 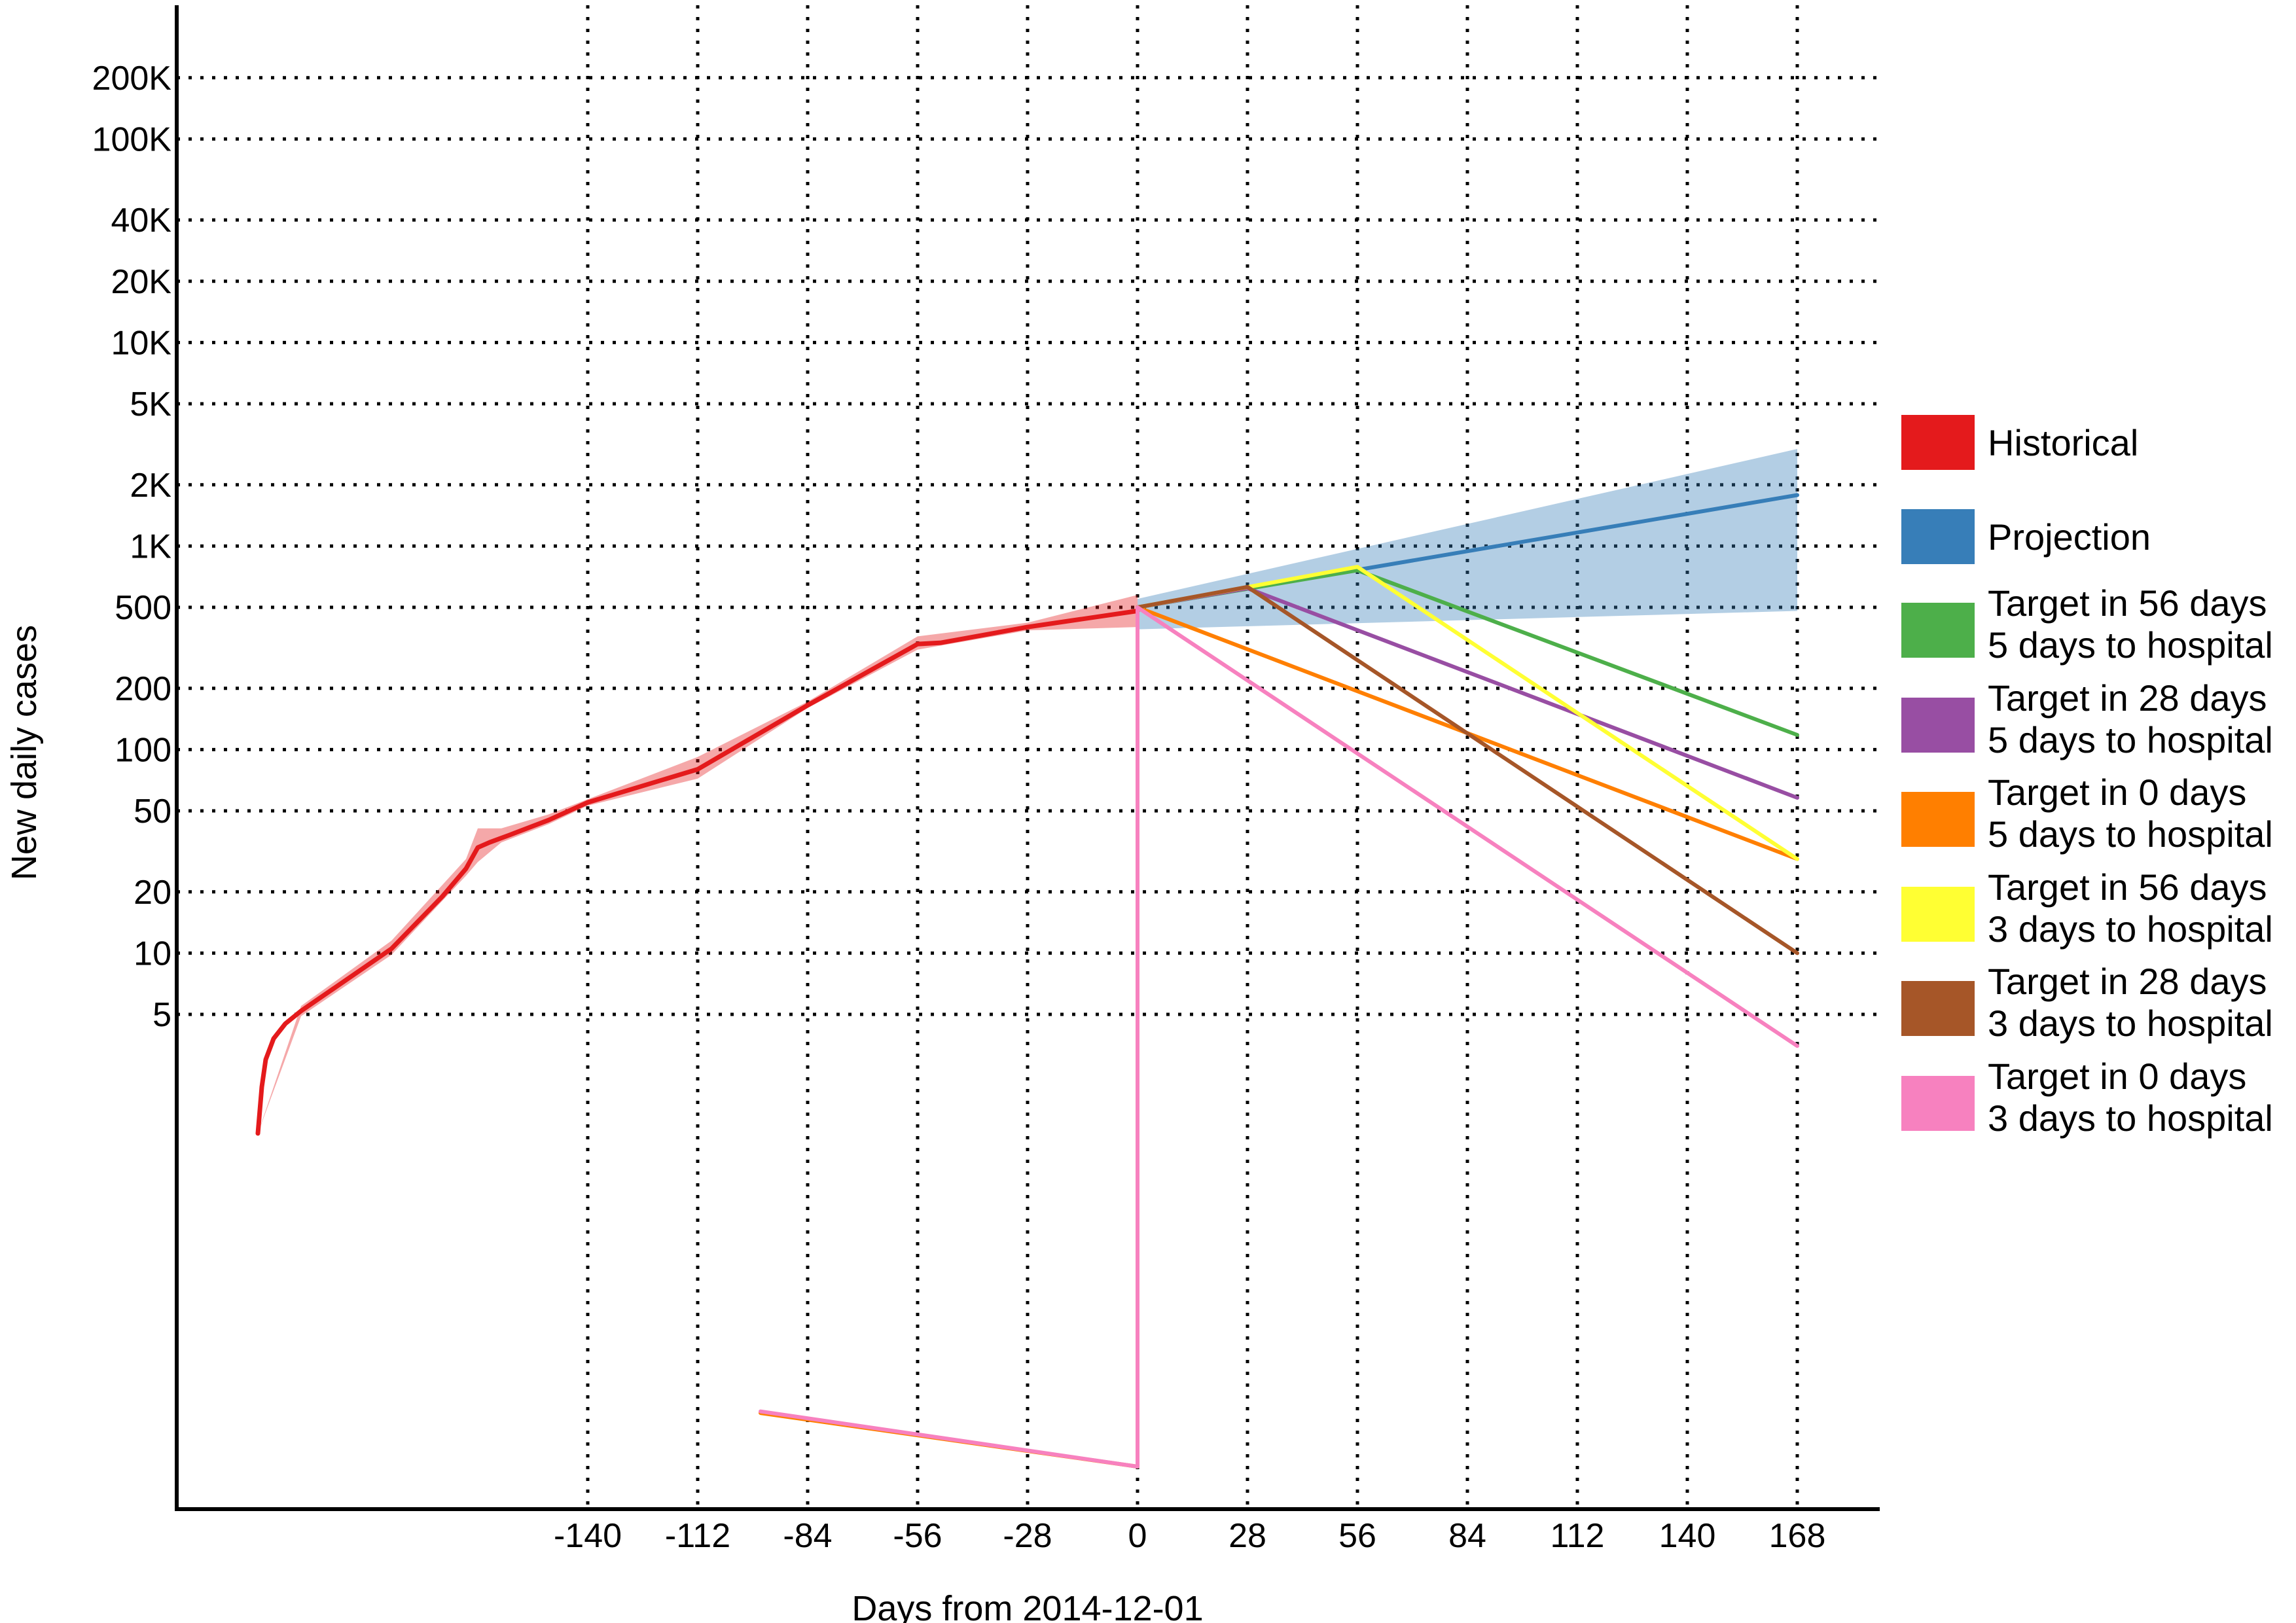 I want to click on y-tick-label: 20, so click(x=152, y=893).